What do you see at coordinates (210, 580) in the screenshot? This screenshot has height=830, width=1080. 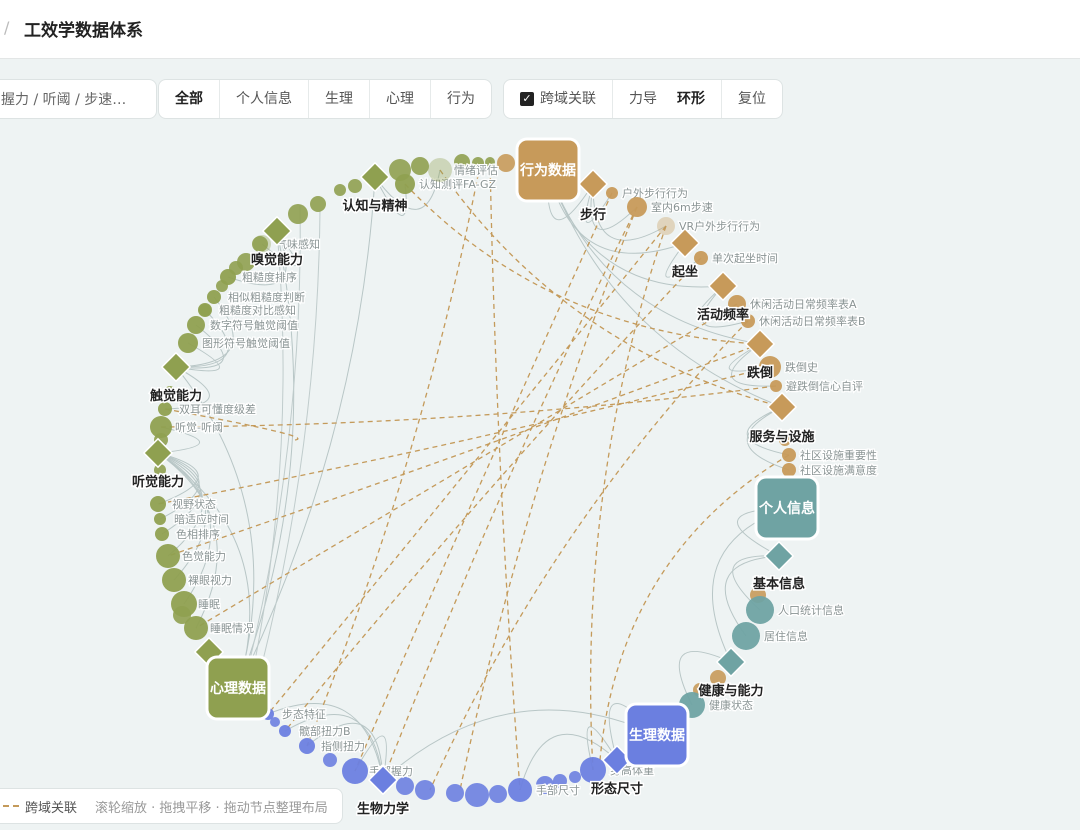 I see `leaf-label: 裸眼视力` at bounding box center [210, 580].